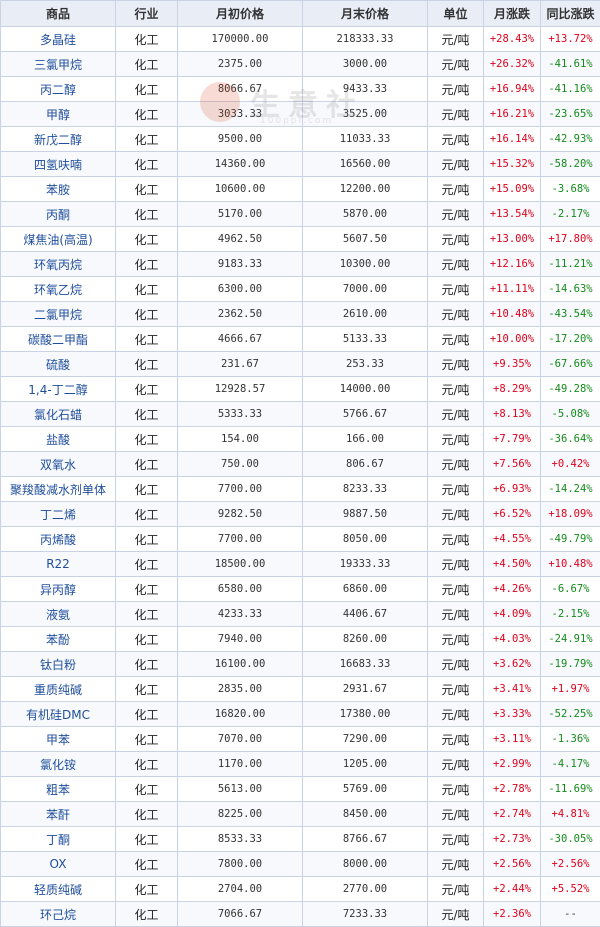 The width and height of the screenshot is (600, 927). What do you see at coordinates (58, 889) in the screenshot?
I see `product-name-link: 轻质纯碱` at bounding box center [58, 889].